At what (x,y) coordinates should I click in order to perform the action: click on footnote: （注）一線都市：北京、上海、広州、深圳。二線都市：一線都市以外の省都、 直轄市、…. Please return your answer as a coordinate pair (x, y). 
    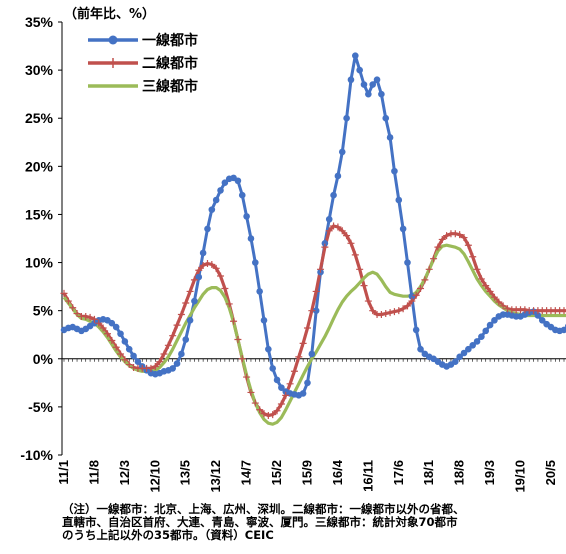
    Looking at the image, I should click on (312, 522).